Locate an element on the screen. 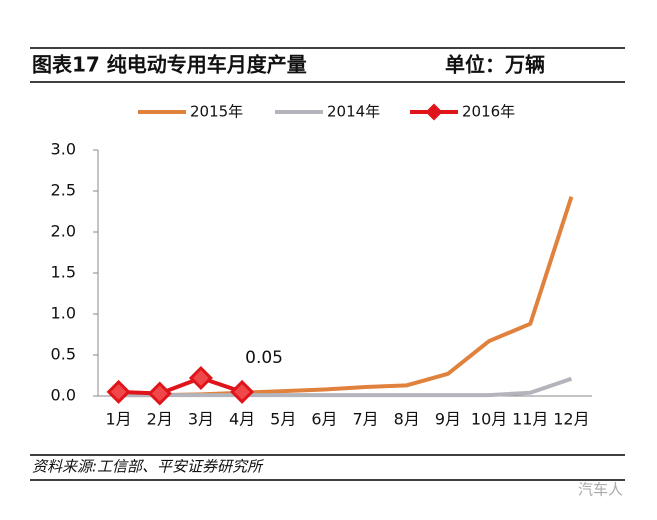 The image size is (657, 520). y-tick-label: 0.5 is located at coordinates (63, 354).